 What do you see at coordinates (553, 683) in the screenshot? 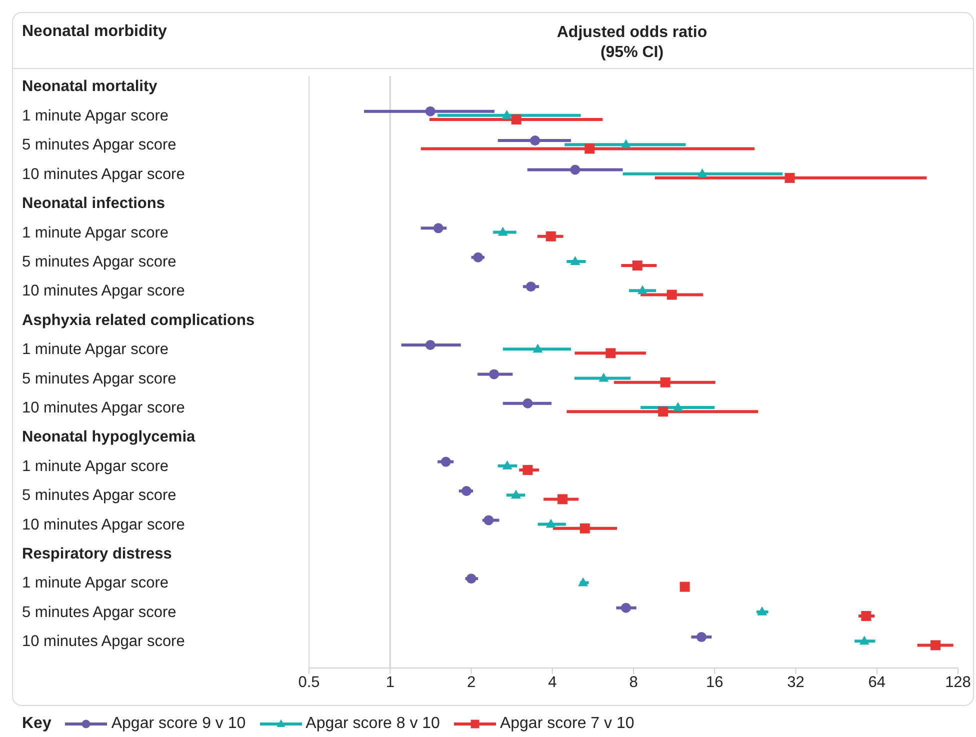
I see `x-tick-label: 4` at bounding box center [553, 683].